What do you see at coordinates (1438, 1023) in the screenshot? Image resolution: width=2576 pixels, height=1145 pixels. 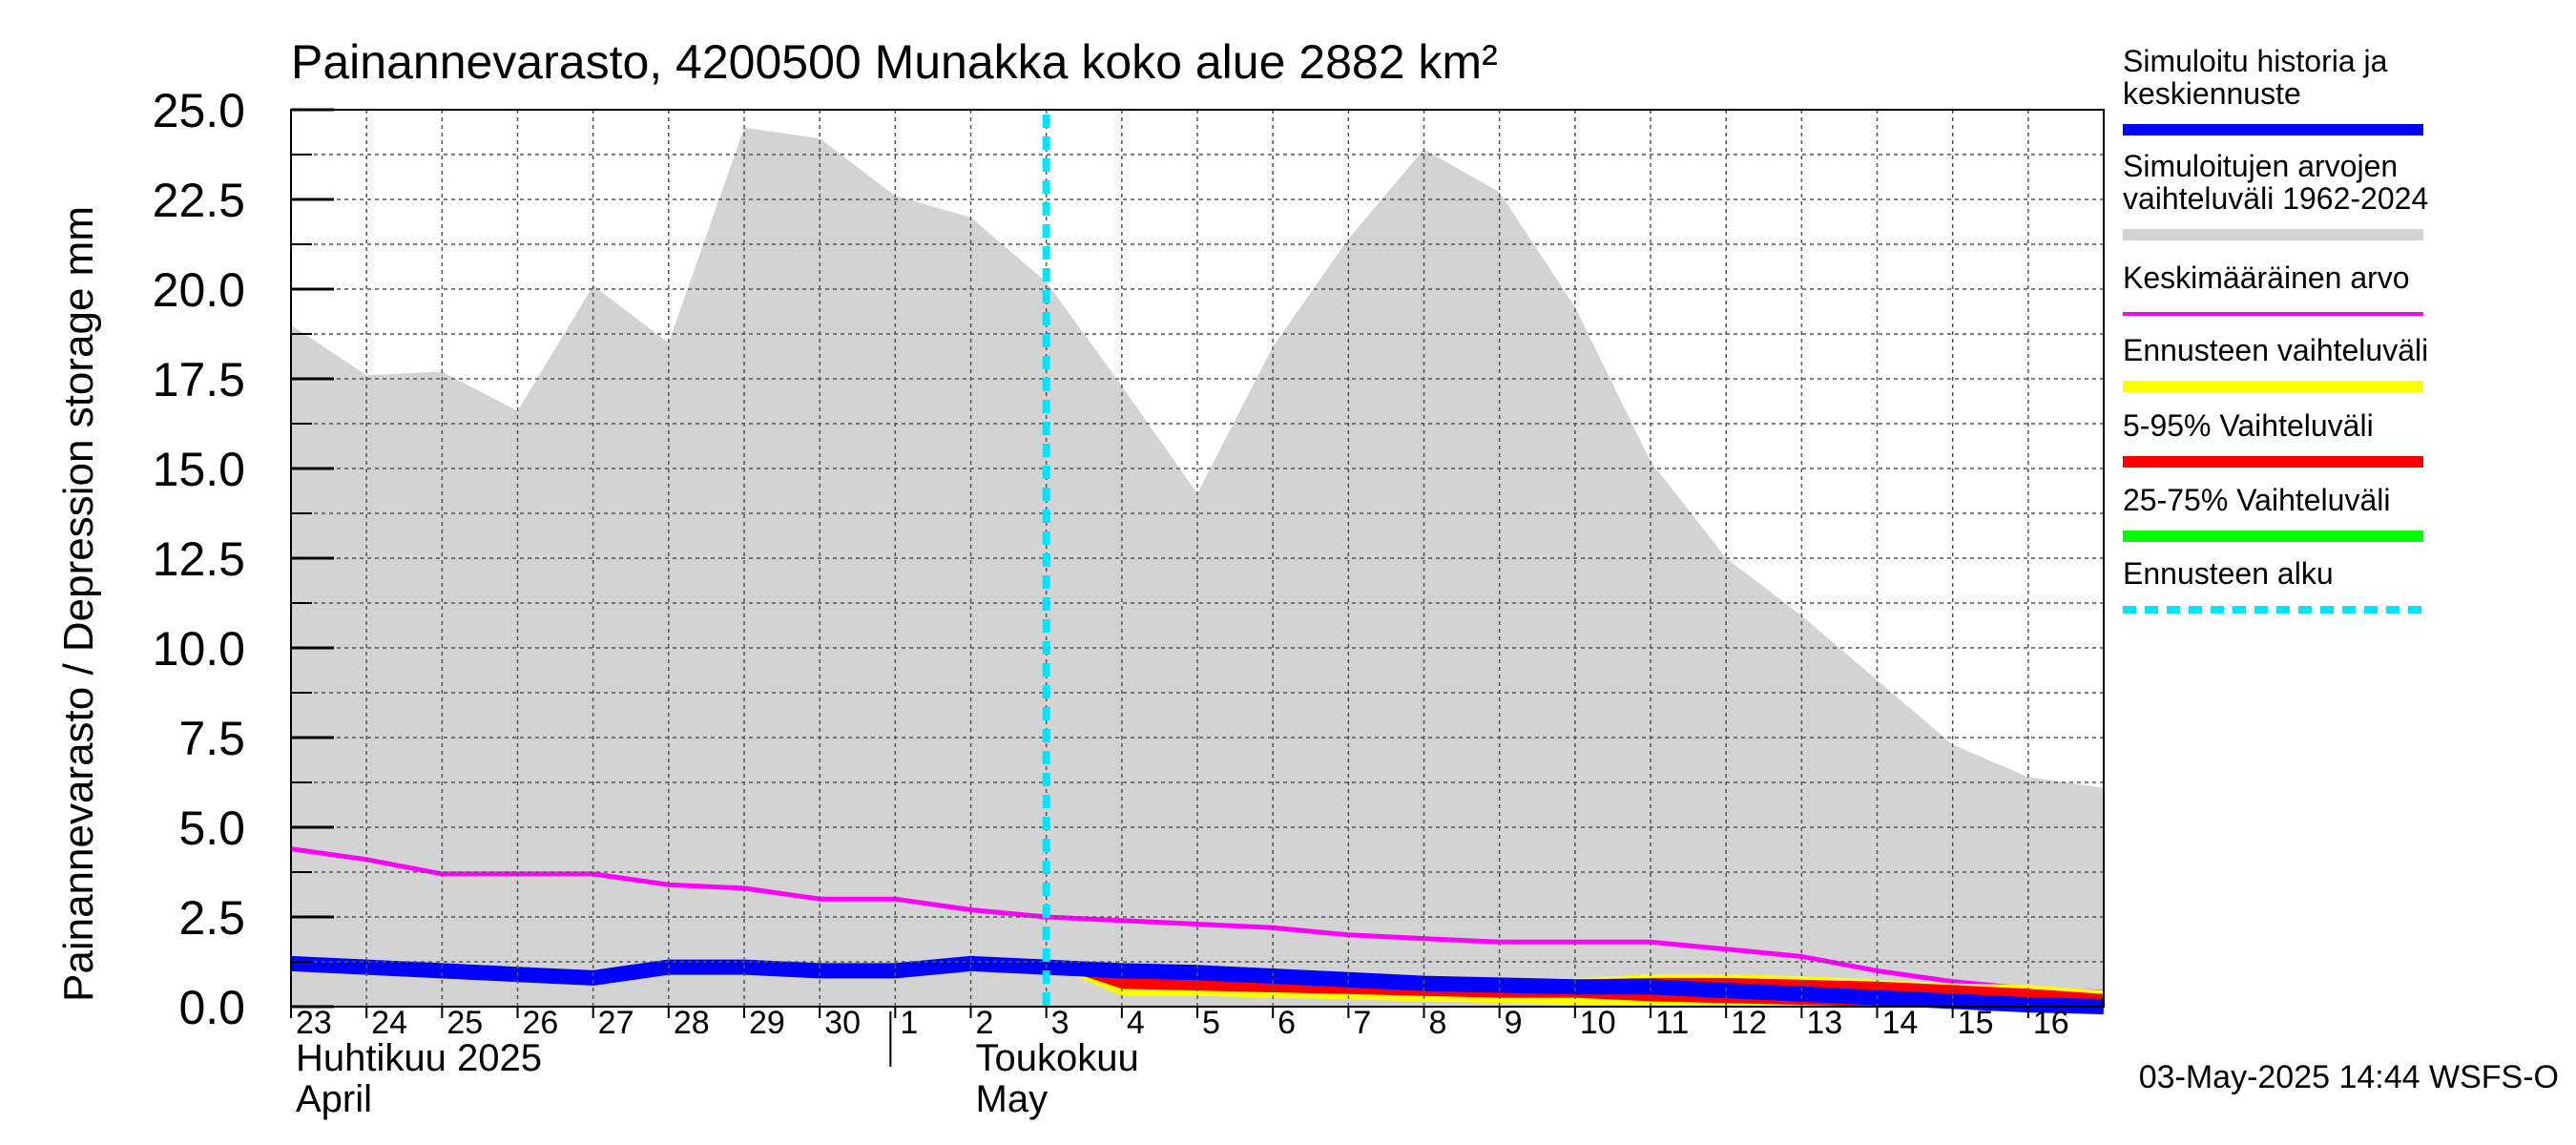 I see `x-tick-label: 8` at bounding box center [1438, 1023].